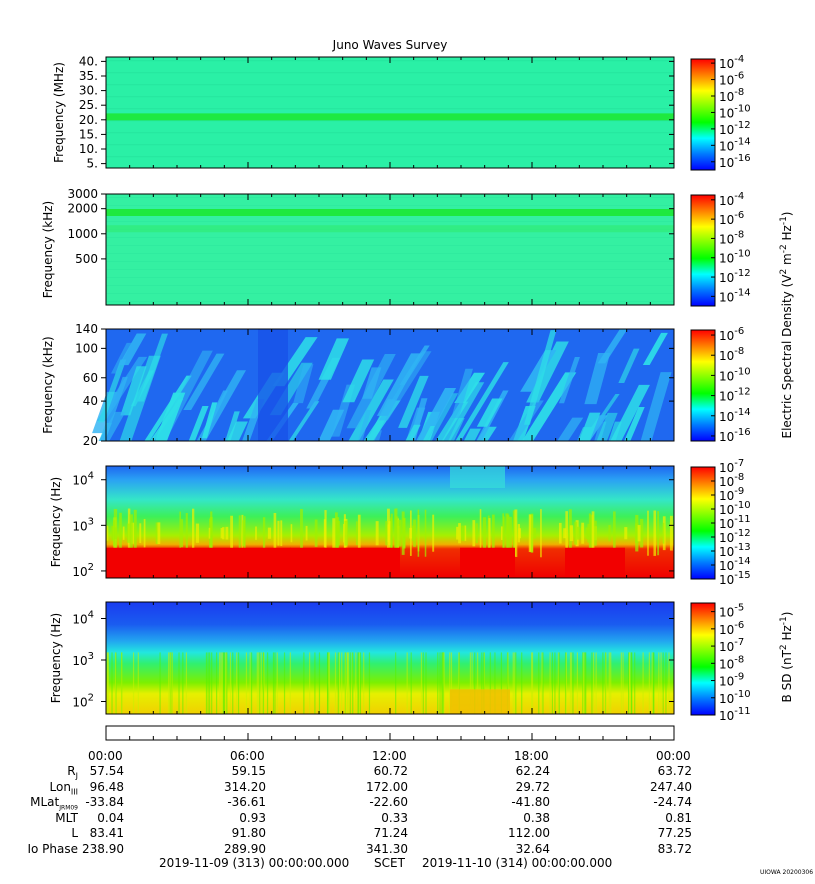  What do you see at coordinates (731, 645) in the screenshot?
I see `colorbar-tick-label: 10⁻⁷` at bounding box center [731, 645].